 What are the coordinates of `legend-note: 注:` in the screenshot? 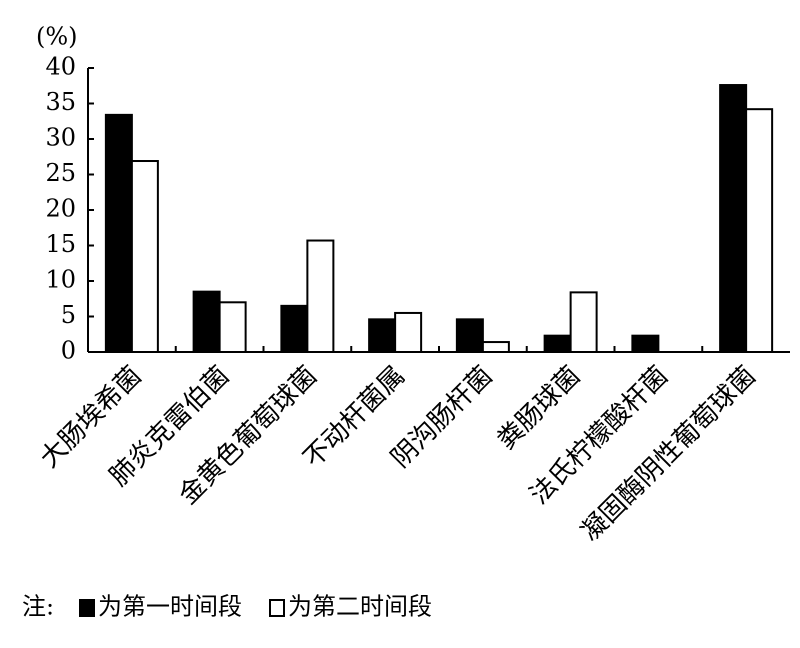 It's located at (38, 607).